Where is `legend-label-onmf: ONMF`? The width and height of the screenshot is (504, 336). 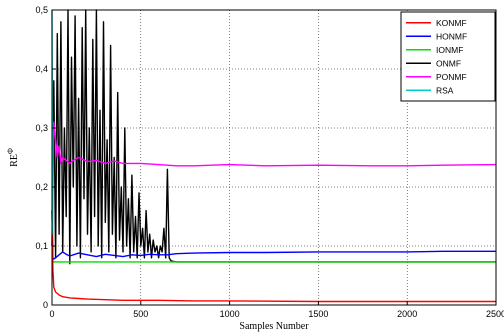 legend-label-onmf: ONMF is located at coordinates (448, 63).